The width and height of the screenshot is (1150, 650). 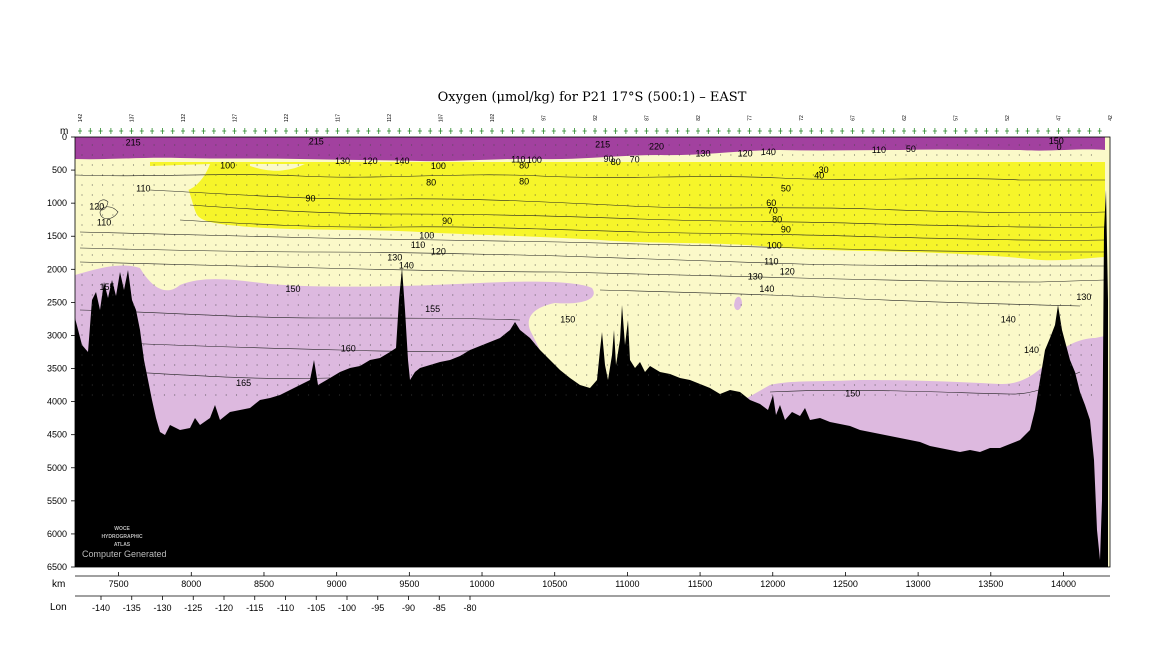 What do you see at coordinates (852, 394) in the screenshot?
I see `contour-label: 150` at bounding box center [852, 394].